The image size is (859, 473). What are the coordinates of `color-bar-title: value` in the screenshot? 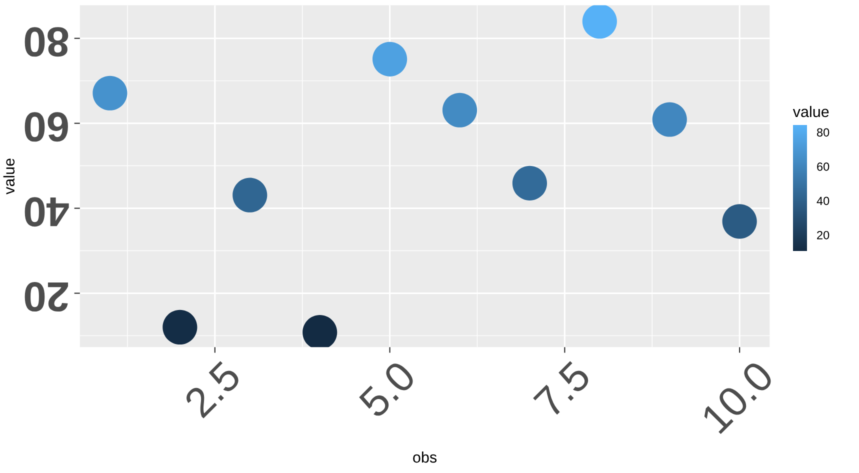 It's located at (810, 112).